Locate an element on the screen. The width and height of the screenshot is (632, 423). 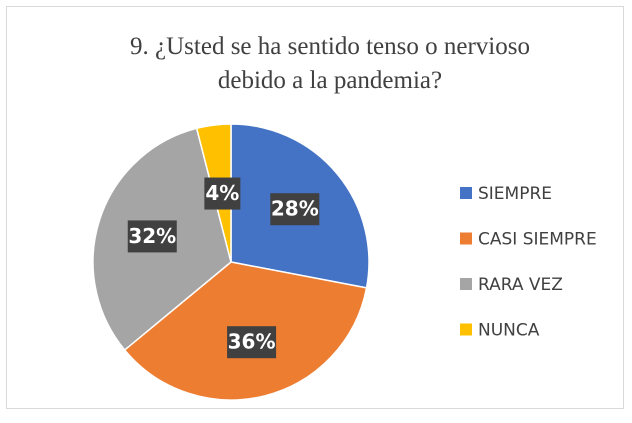
legend-label: SIEMPRE is located at coordinates (515, 194).